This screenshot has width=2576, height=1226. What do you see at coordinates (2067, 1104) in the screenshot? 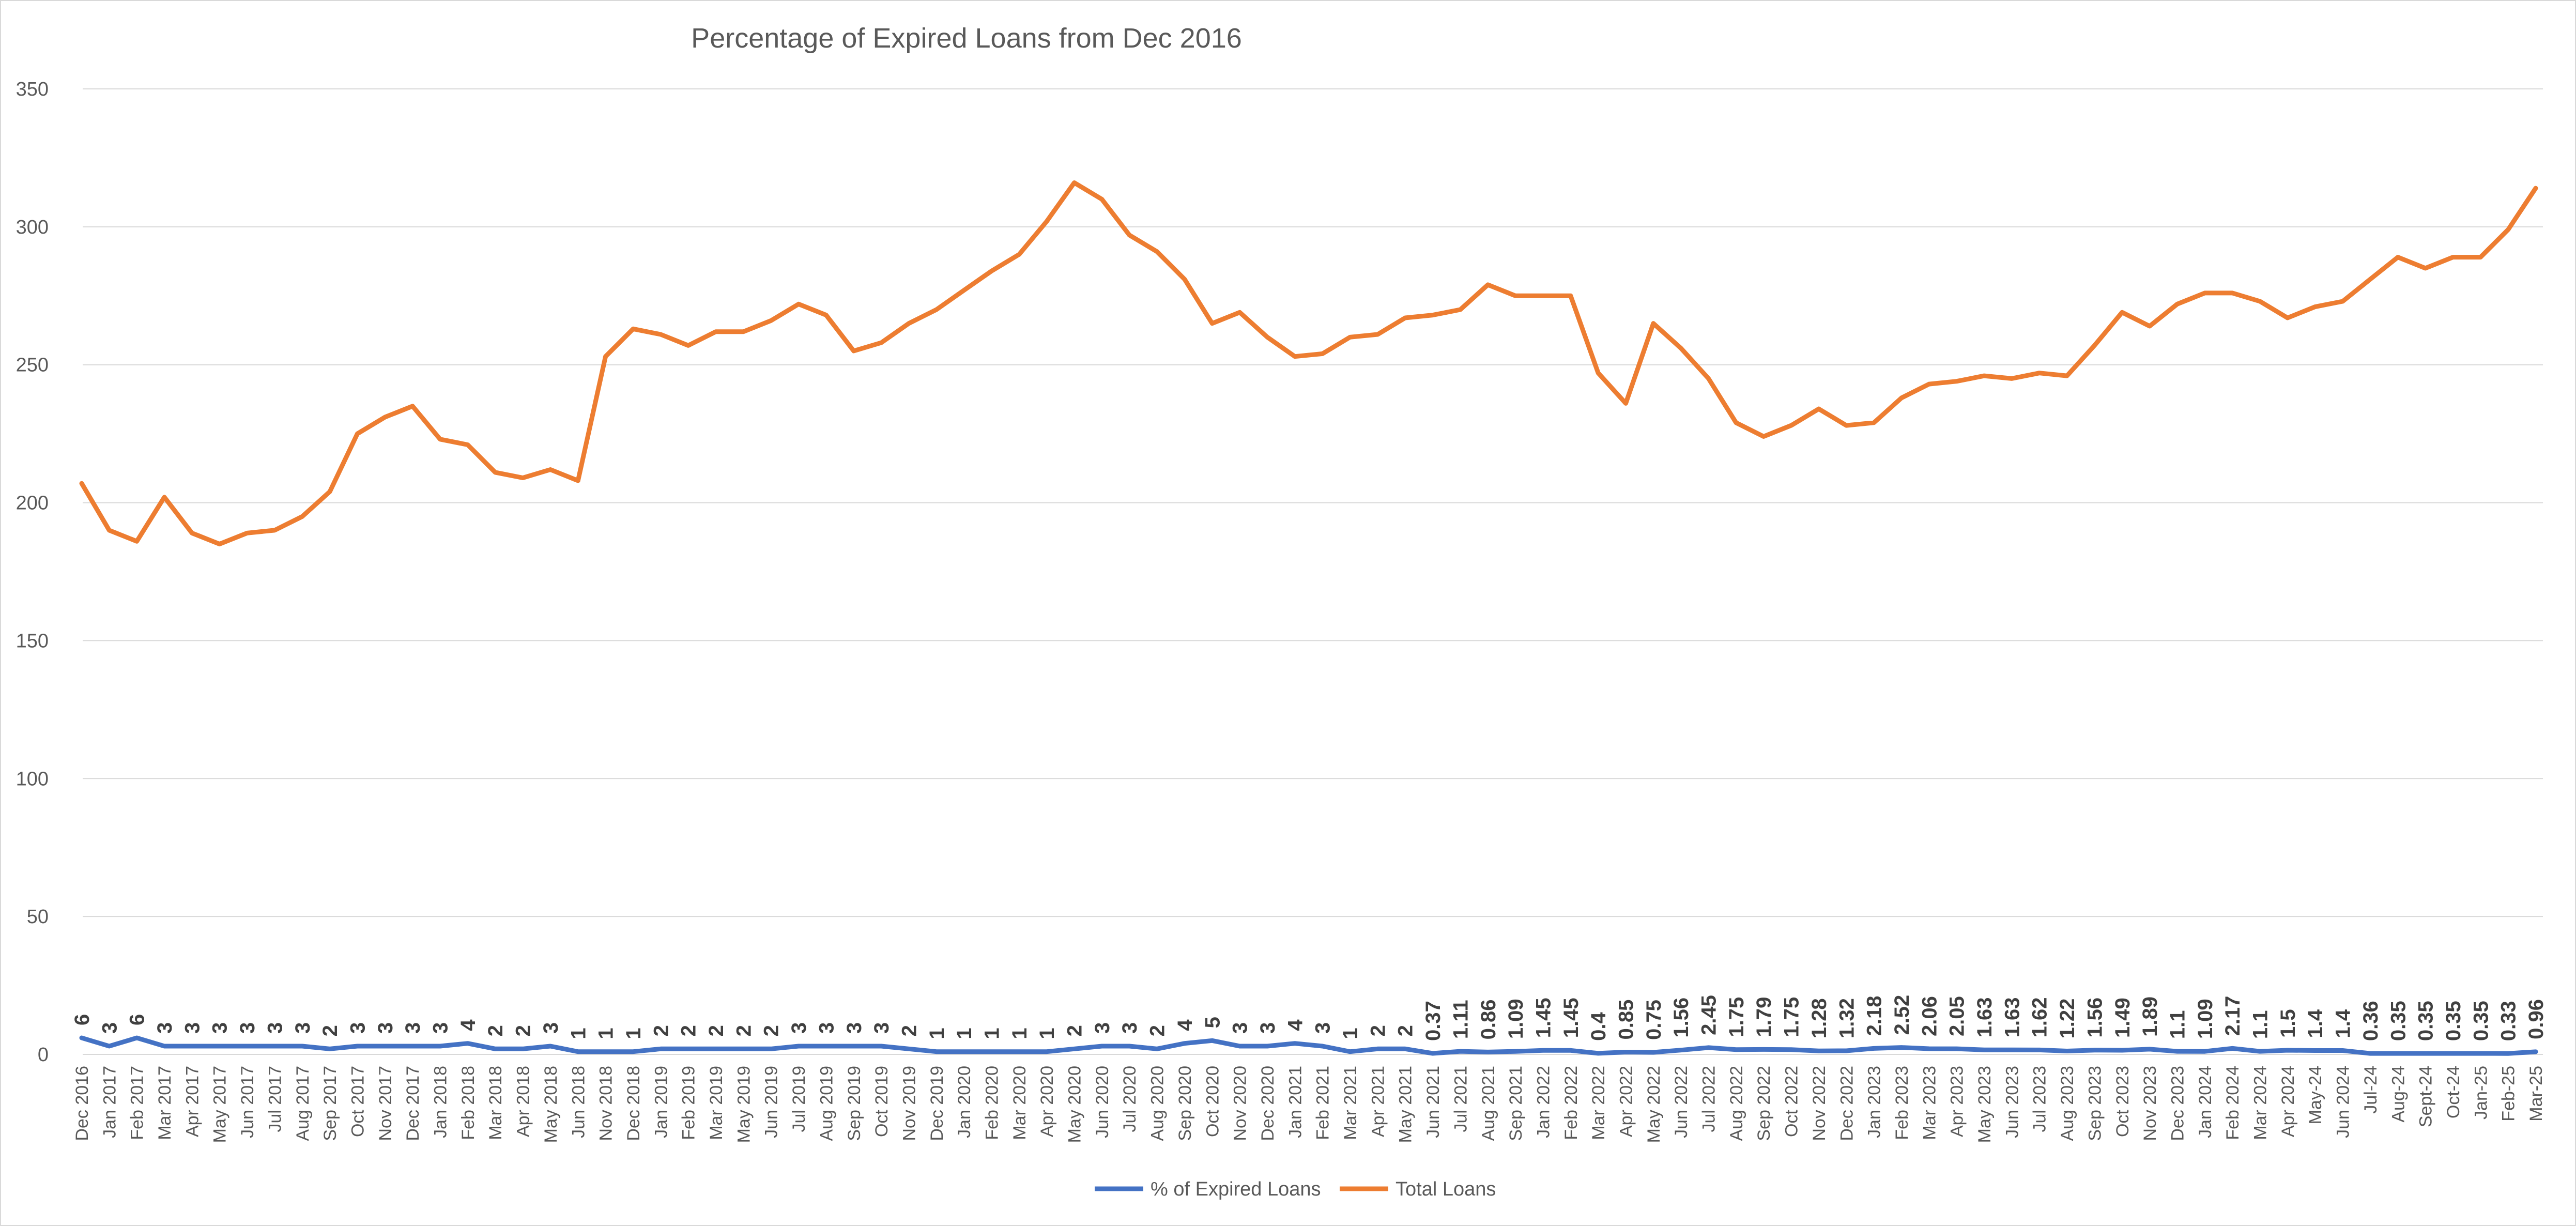
I see `x-tick-label: Aug 2023` at bounding box center [2067, 1104].